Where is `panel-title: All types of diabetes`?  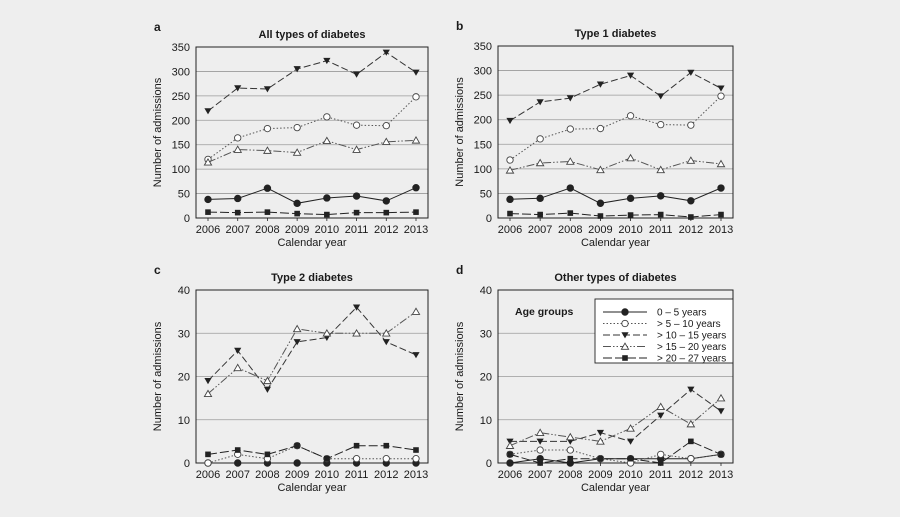
panel-title: All types of diabetes is located at coordinates (312, 35).